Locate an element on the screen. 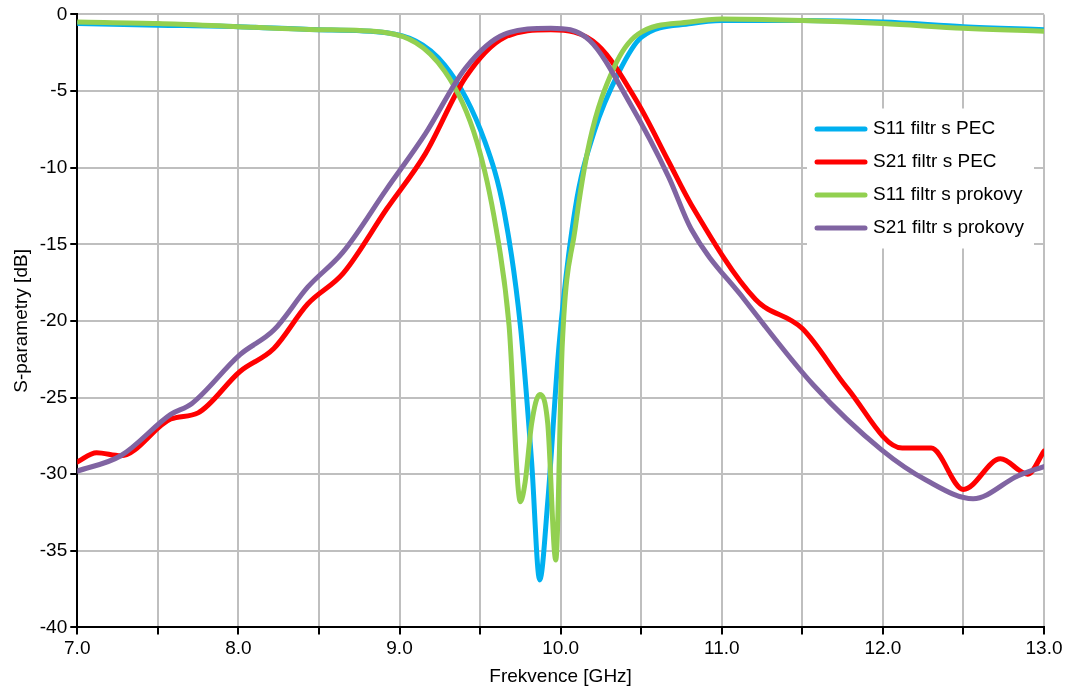 This screenshot has height=696, width=1074. legend-label: S11 filtr s PEC is located at coordinates (934, 128).